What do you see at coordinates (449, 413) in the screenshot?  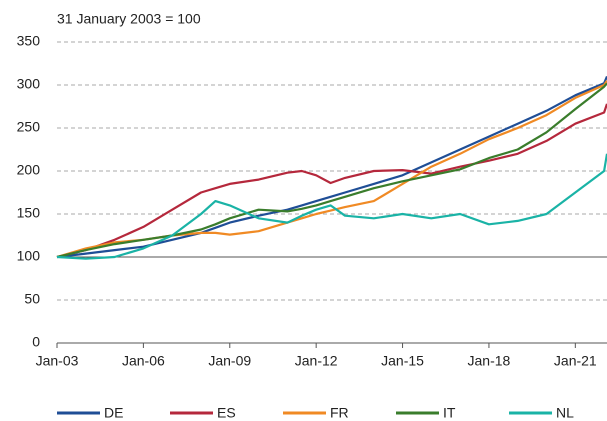 I see `legend-label: IT` at bounding box center [449, 413].